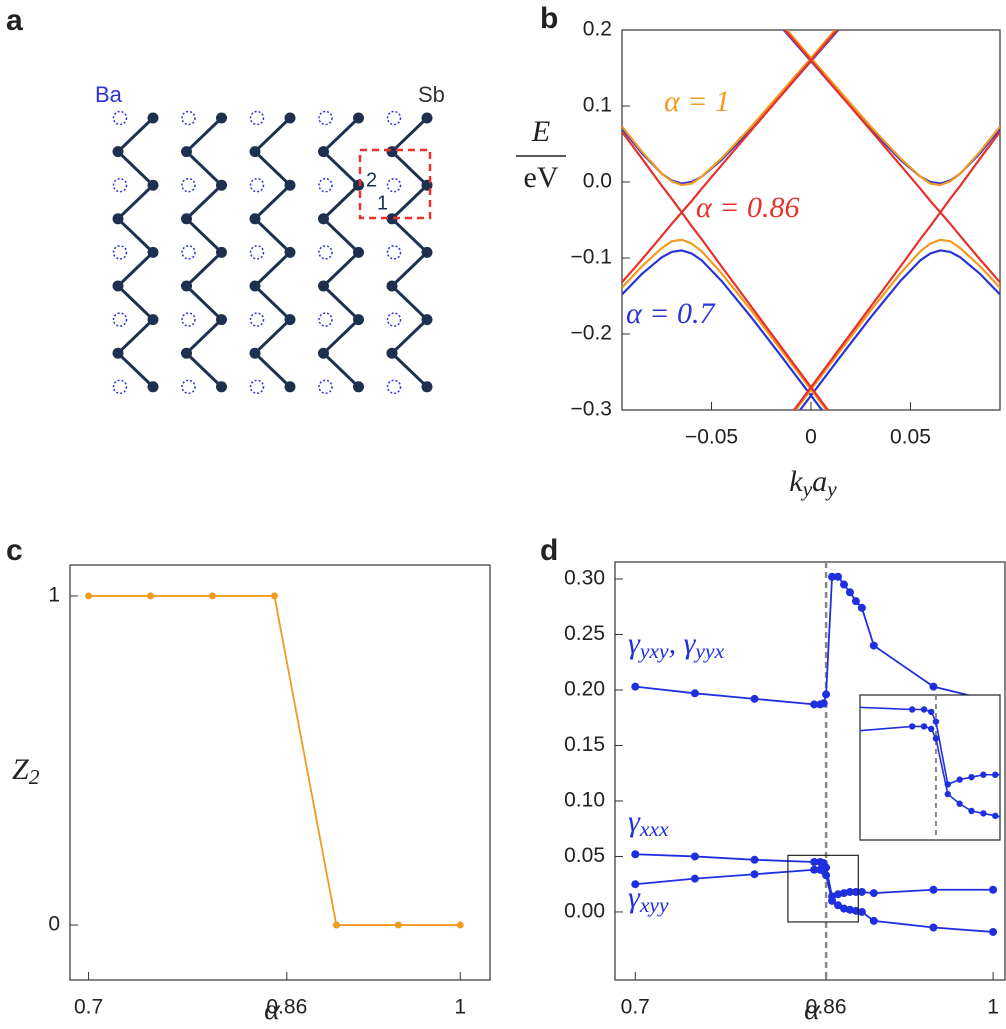 The height and width of the screenshot is (1029, 1006). Describe the element at coordinates (272, 252) in the screenshot. I see `lattice` at that location.